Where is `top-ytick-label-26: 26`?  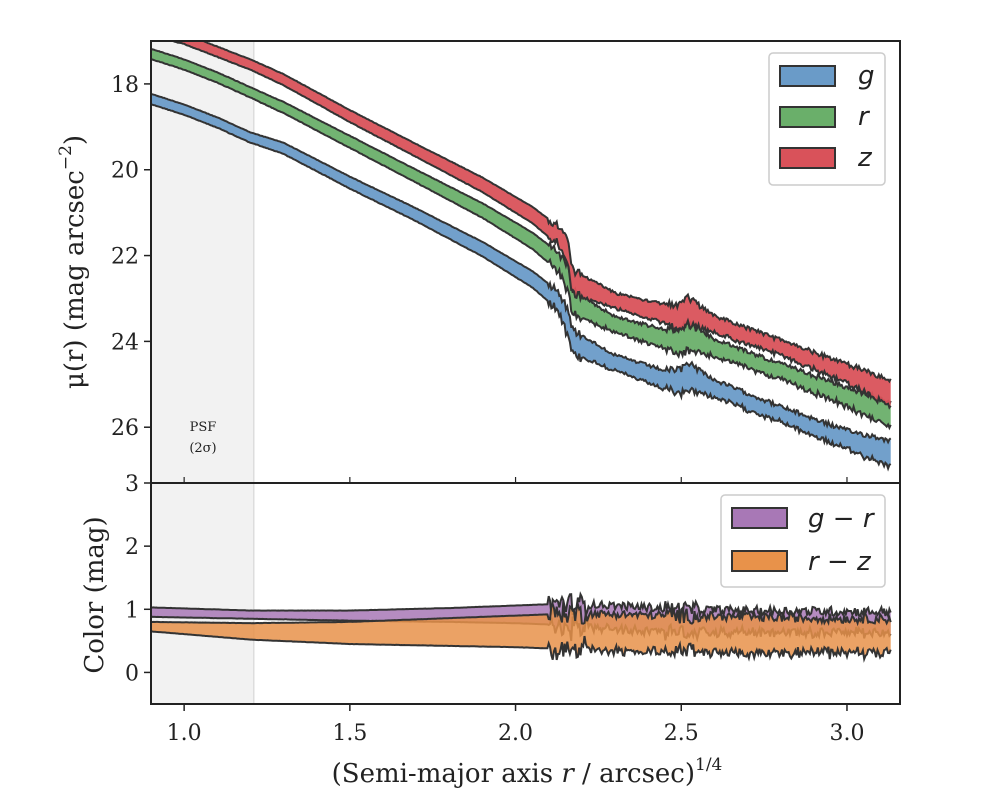 top-ytick-label-26: 26 is located at coordinates (125, 428).